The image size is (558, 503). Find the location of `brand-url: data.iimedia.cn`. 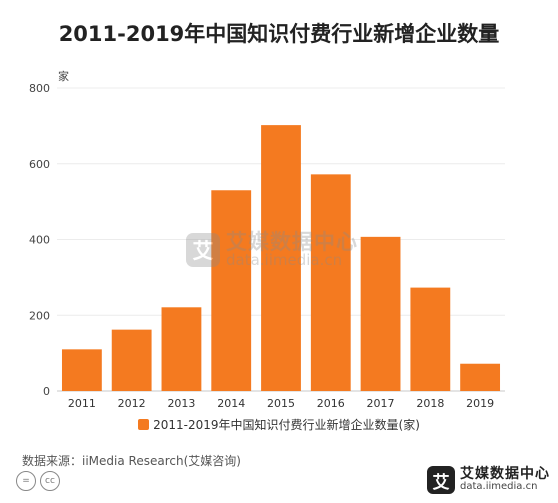

brand-url: data.iimedia.cn is located at coordinates (499, 487).